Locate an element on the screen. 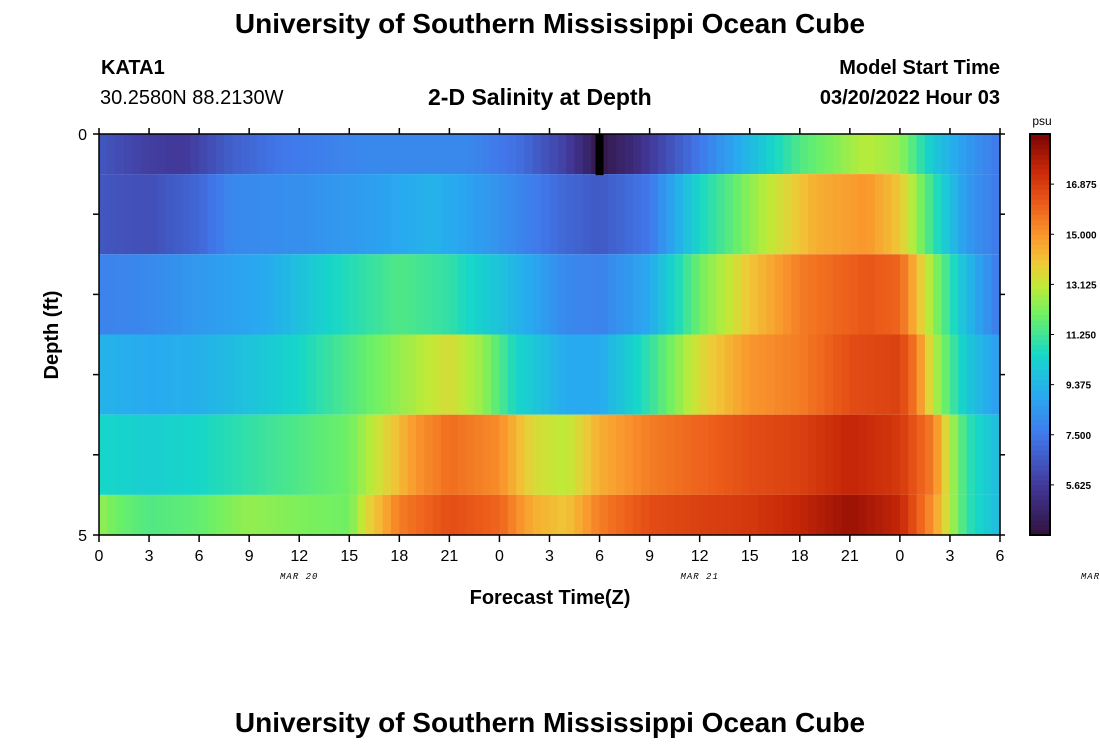 Image resolution: width=1100 pixels, height=750 pixels. colorbar-tick-label: 11.250 is located at coordinates (1081, 336).